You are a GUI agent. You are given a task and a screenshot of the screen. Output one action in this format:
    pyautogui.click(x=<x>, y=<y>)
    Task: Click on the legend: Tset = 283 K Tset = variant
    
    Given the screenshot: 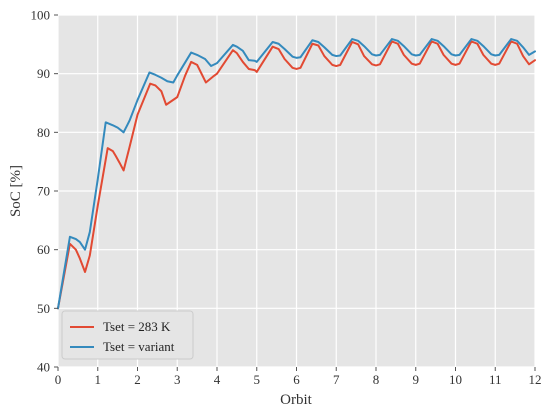 What is the action you would take?
    pyautogui.click(x=127, y=335)
    